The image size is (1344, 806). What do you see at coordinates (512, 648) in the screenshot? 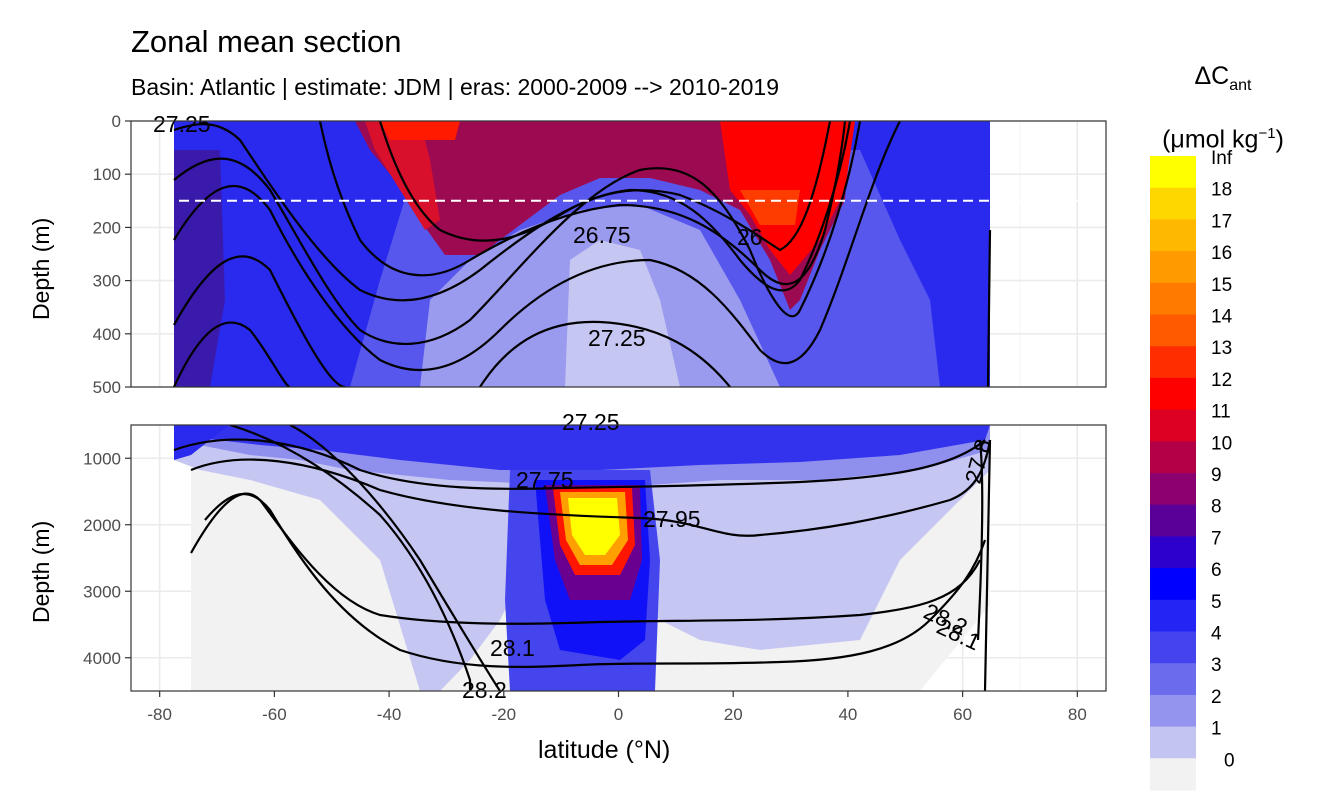
I see `contour-label: 28.1` at bounding box center [512, 648].